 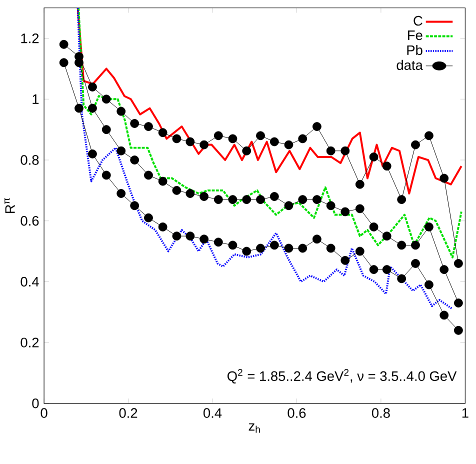 I want to click on x-tick-label: 0.6, so click(x=297, y=413).